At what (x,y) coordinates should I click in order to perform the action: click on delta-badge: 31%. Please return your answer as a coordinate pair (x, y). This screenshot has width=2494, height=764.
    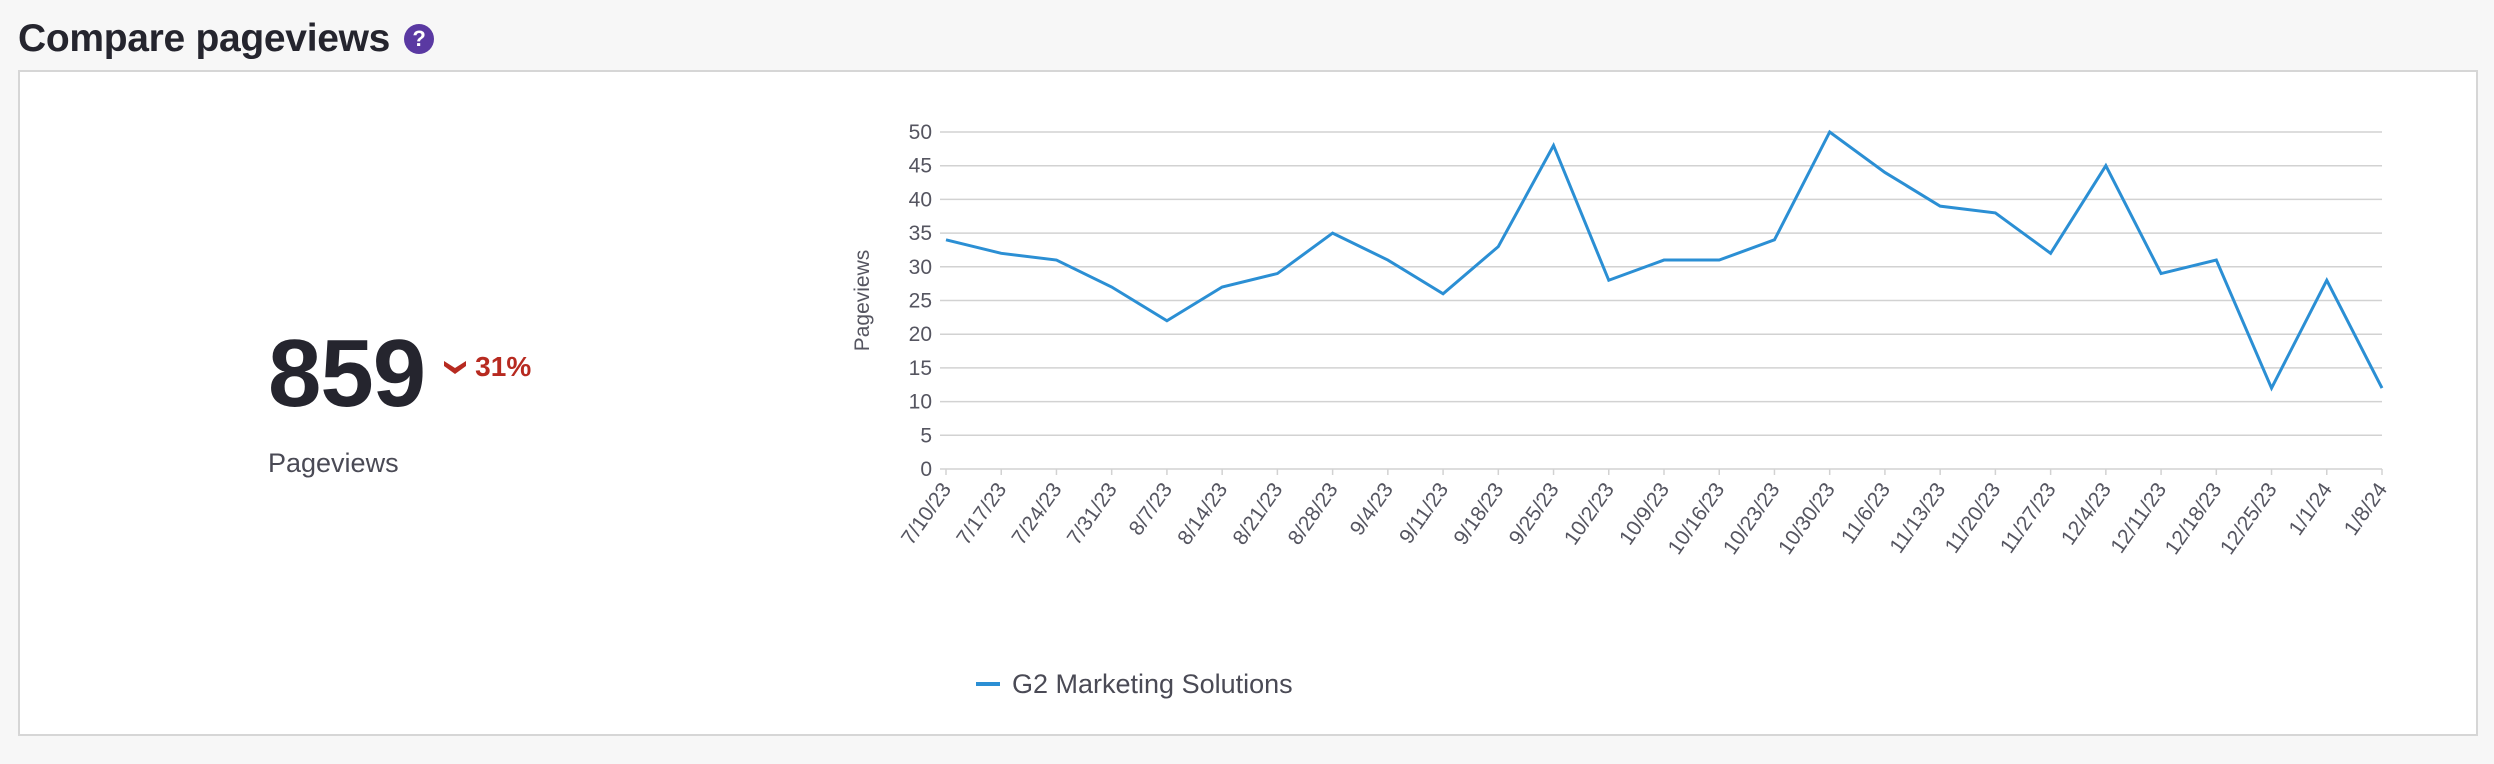
    Looking at the image, I should click on (487, 367).